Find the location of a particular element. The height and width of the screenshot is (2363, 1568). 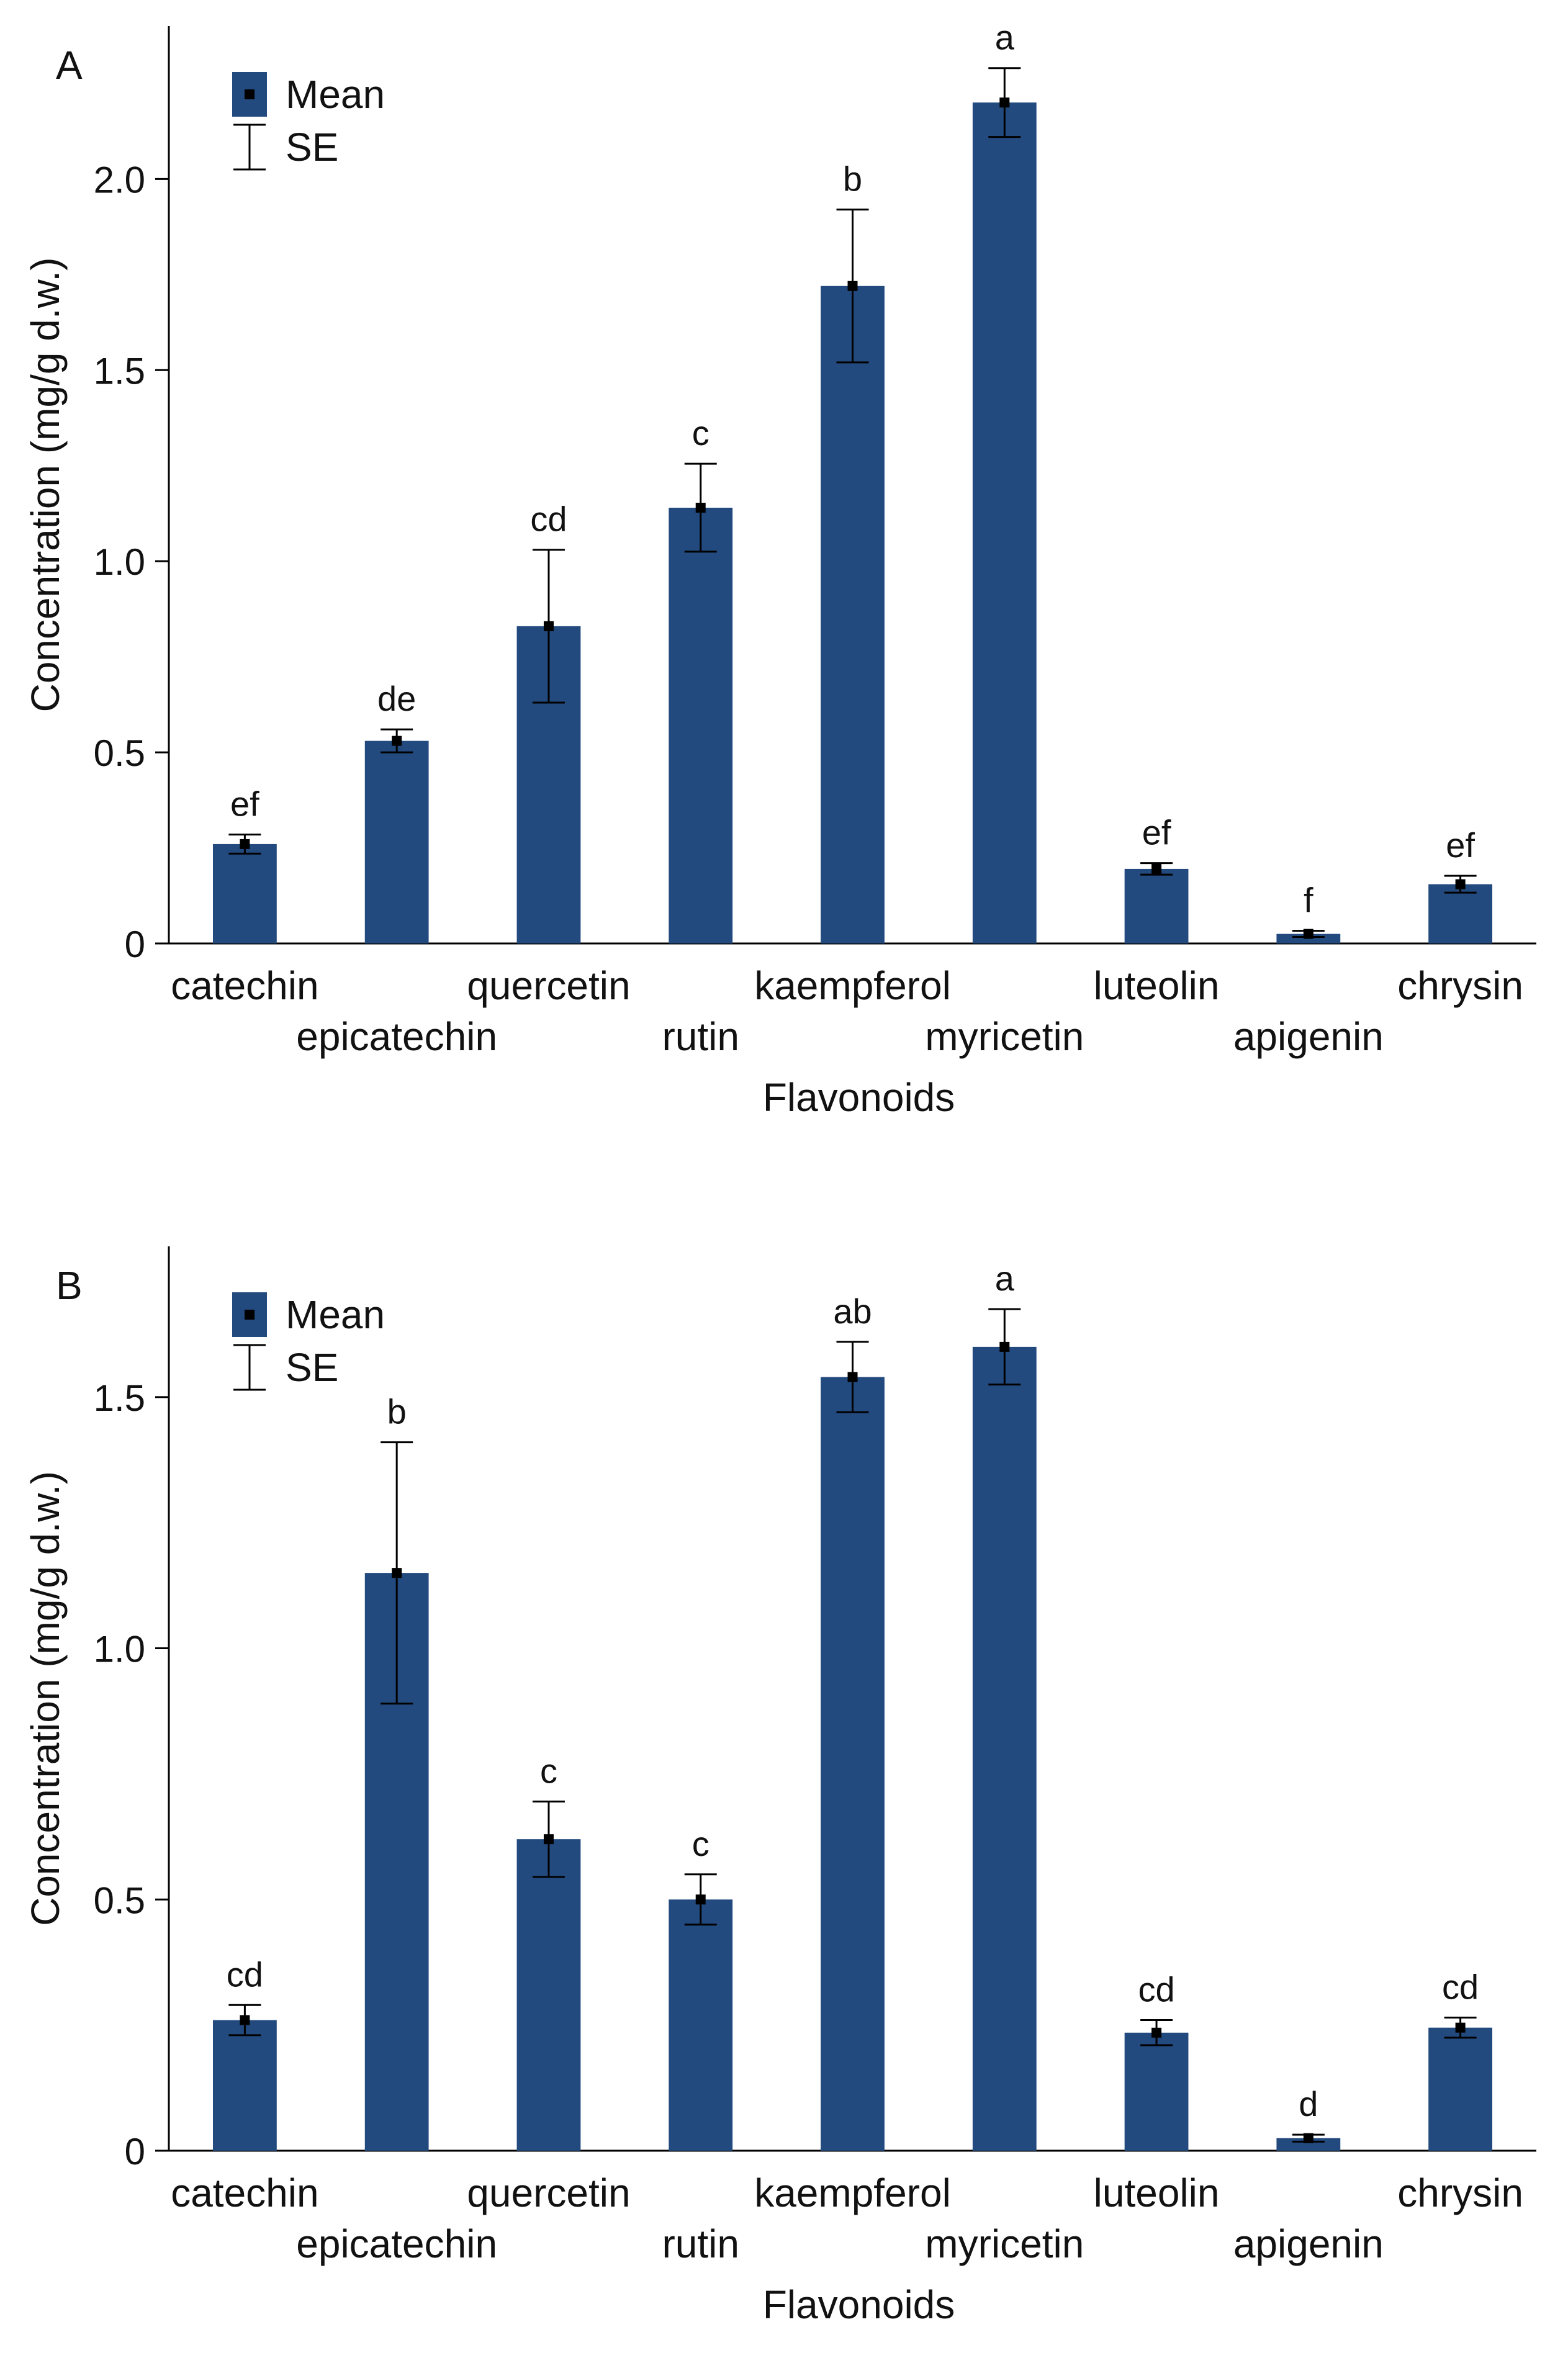

significance-letter: f is located at coordinates (1309, 900).